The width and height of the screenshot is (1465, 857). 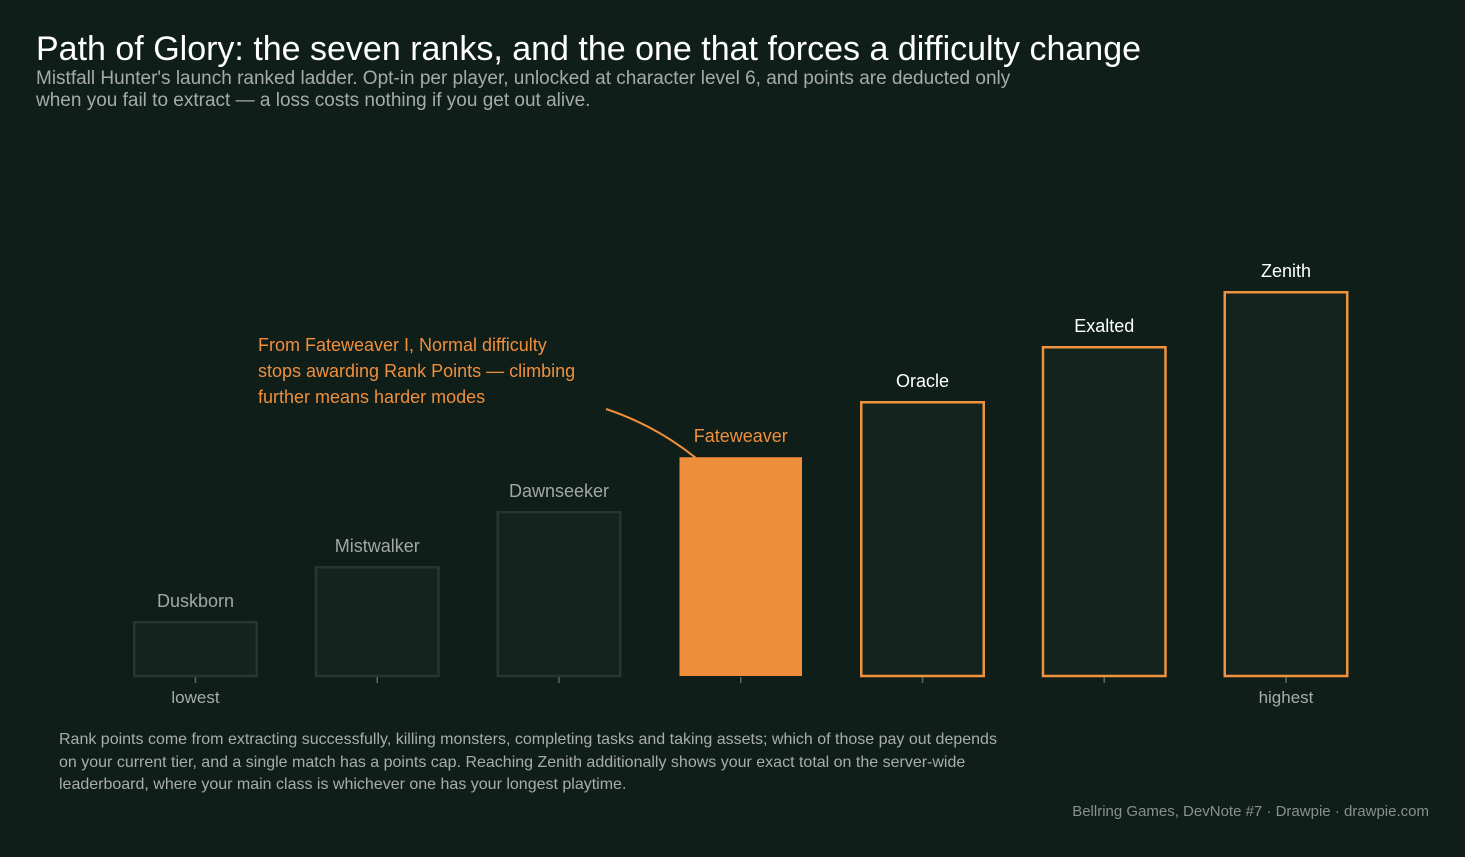 What do you see at coordinates (195, 649) in the screenshot?
I see `bar-duskborn` at bounding box center [195, 649].